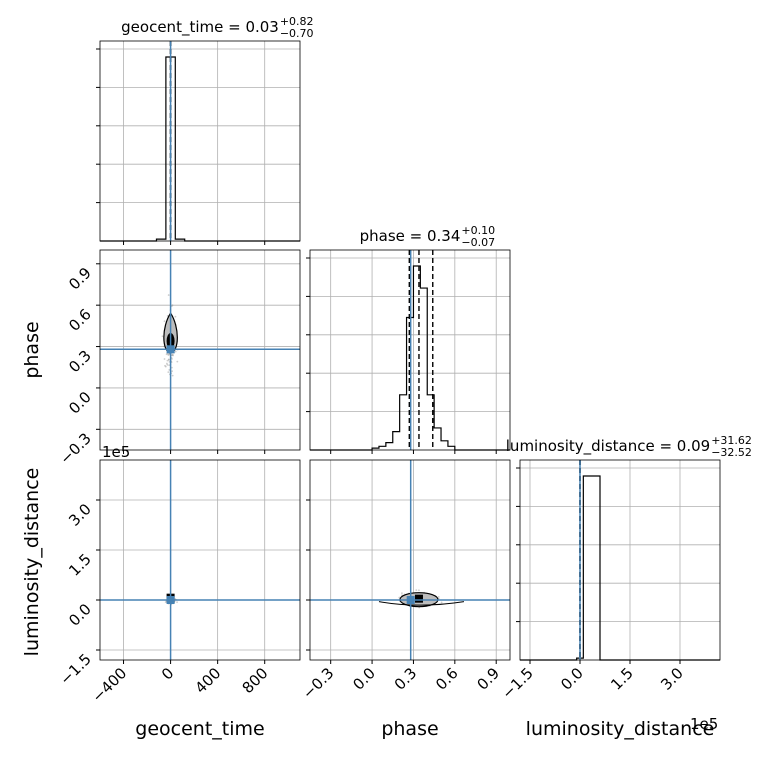 Image resolution: width=760 pixels, height=760 pixels. Describe the element at coordinates (297, 21) in the screenshot. I see `title-plus: +0.82` at that location.